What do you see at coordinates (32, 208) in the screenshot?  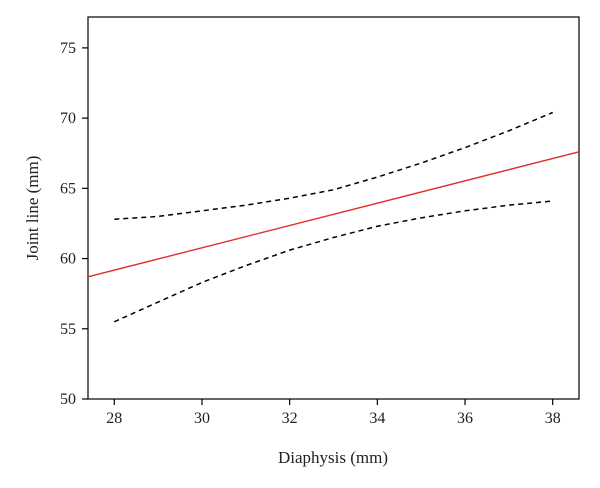 I see `y-axis-title: Joint line (mm)` at bounding box center [32, 208].